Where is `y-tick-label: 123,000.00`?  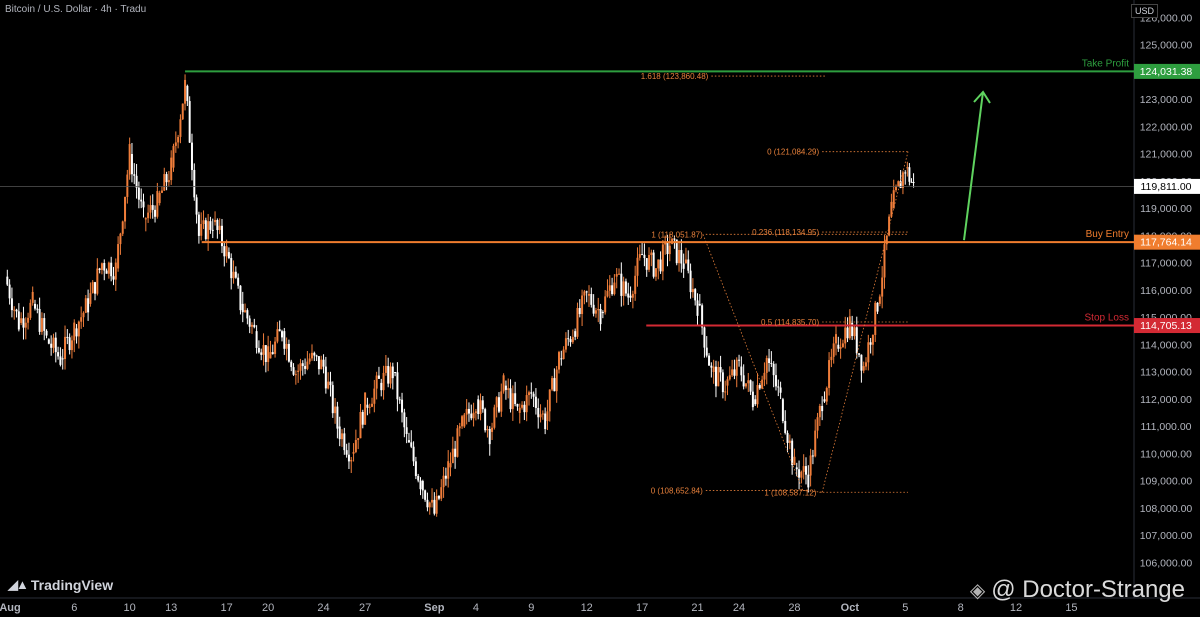 y-tick-label: 123,000.00 is located at coordinates (1166, 100).